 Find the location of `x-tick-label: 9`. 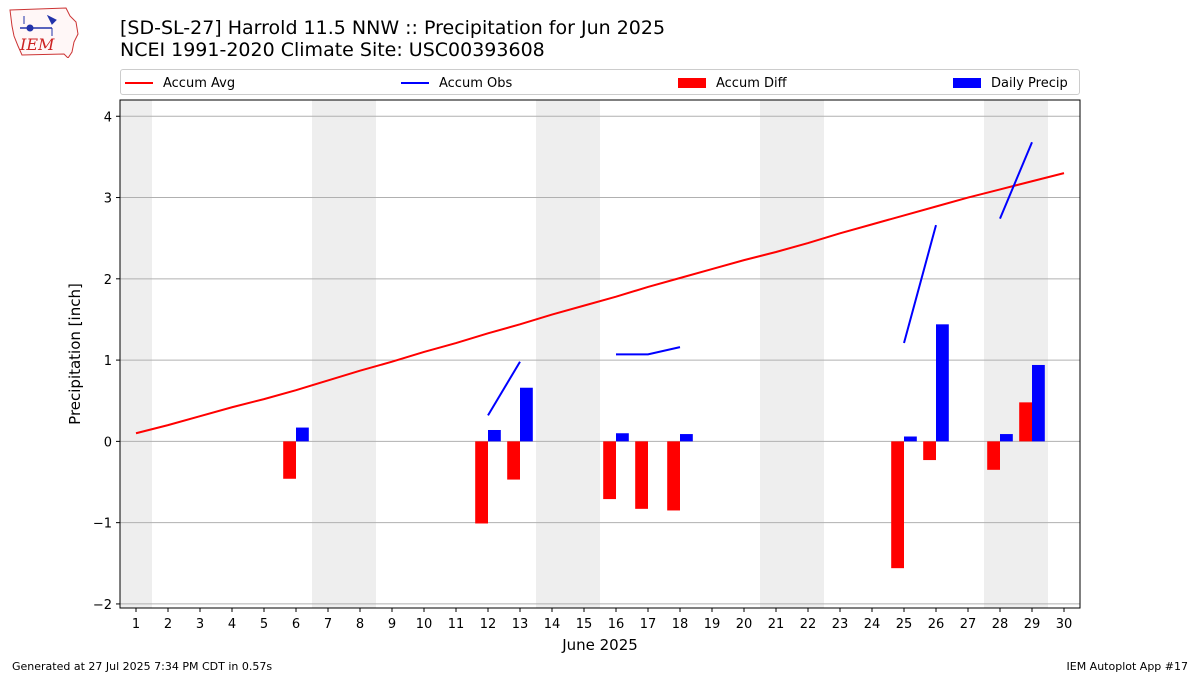

x-tick-label: 9 is located at coordinates (392, 624).